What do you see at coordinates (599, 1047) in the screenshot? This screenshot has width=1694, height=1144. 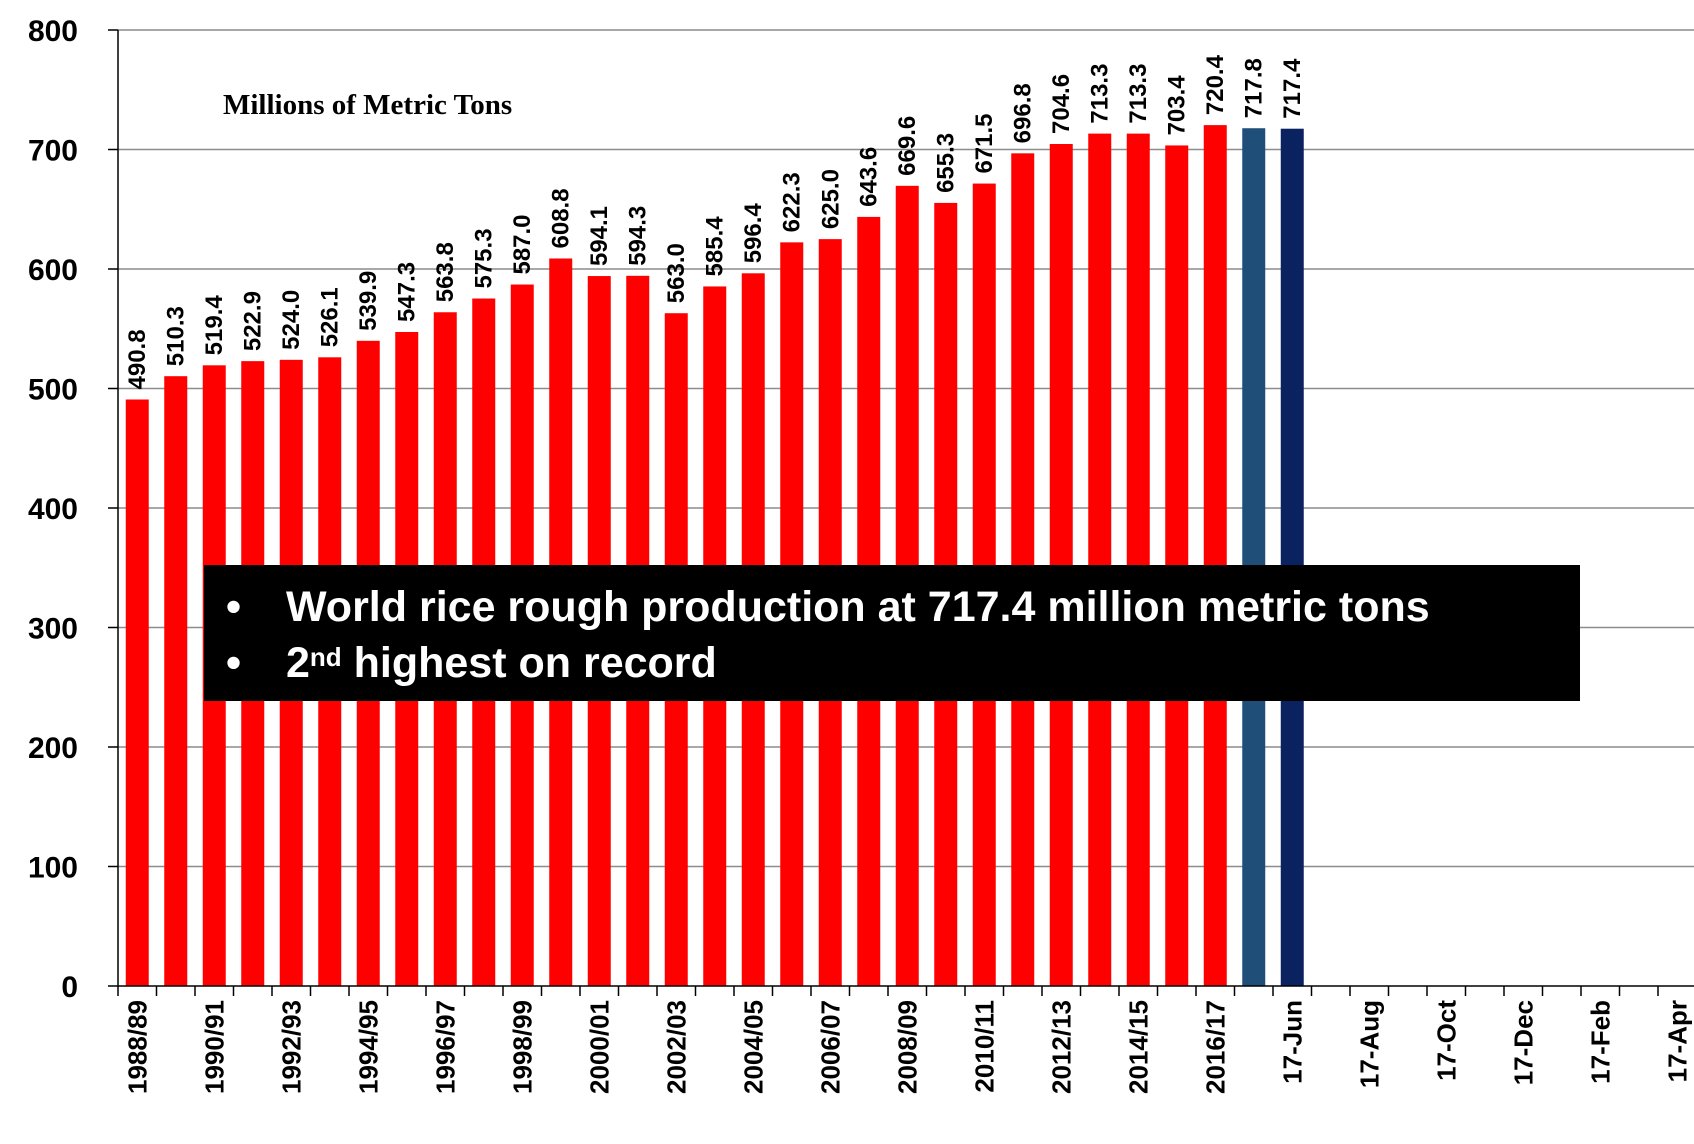 I see `x-tick-label: 2000/01` at bounding box center [599, 1047].